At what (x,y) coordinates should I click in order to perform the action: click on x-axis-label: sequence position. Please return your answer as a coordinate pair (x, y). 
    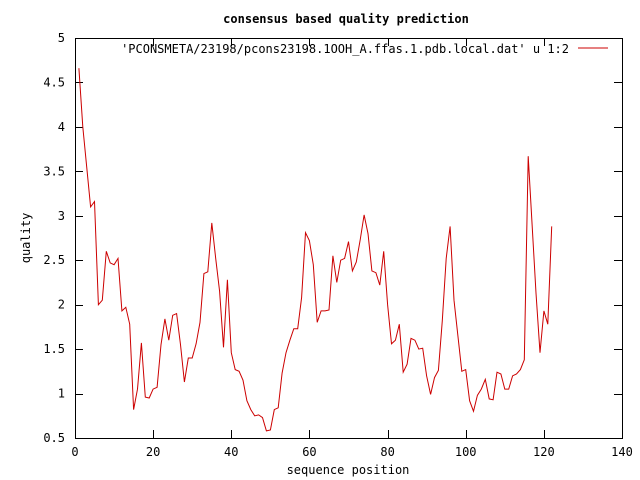
    Looking at the image, I should click on (348, 470).